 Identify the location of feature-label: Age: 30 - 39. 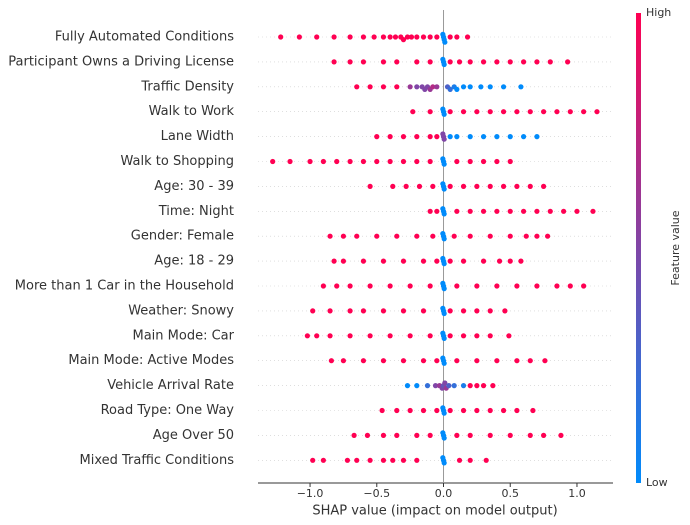
(194, 186).